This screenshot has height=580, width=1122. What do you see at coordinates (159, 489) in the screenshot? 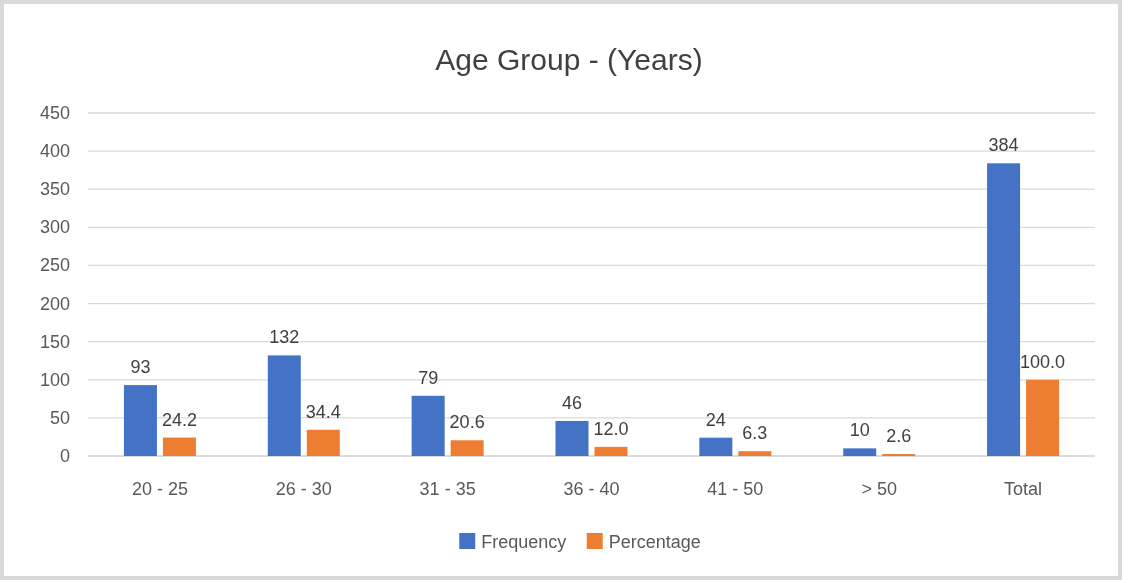
I see `x-tick-label: 20 - 25` at bounding box center [159, 489].